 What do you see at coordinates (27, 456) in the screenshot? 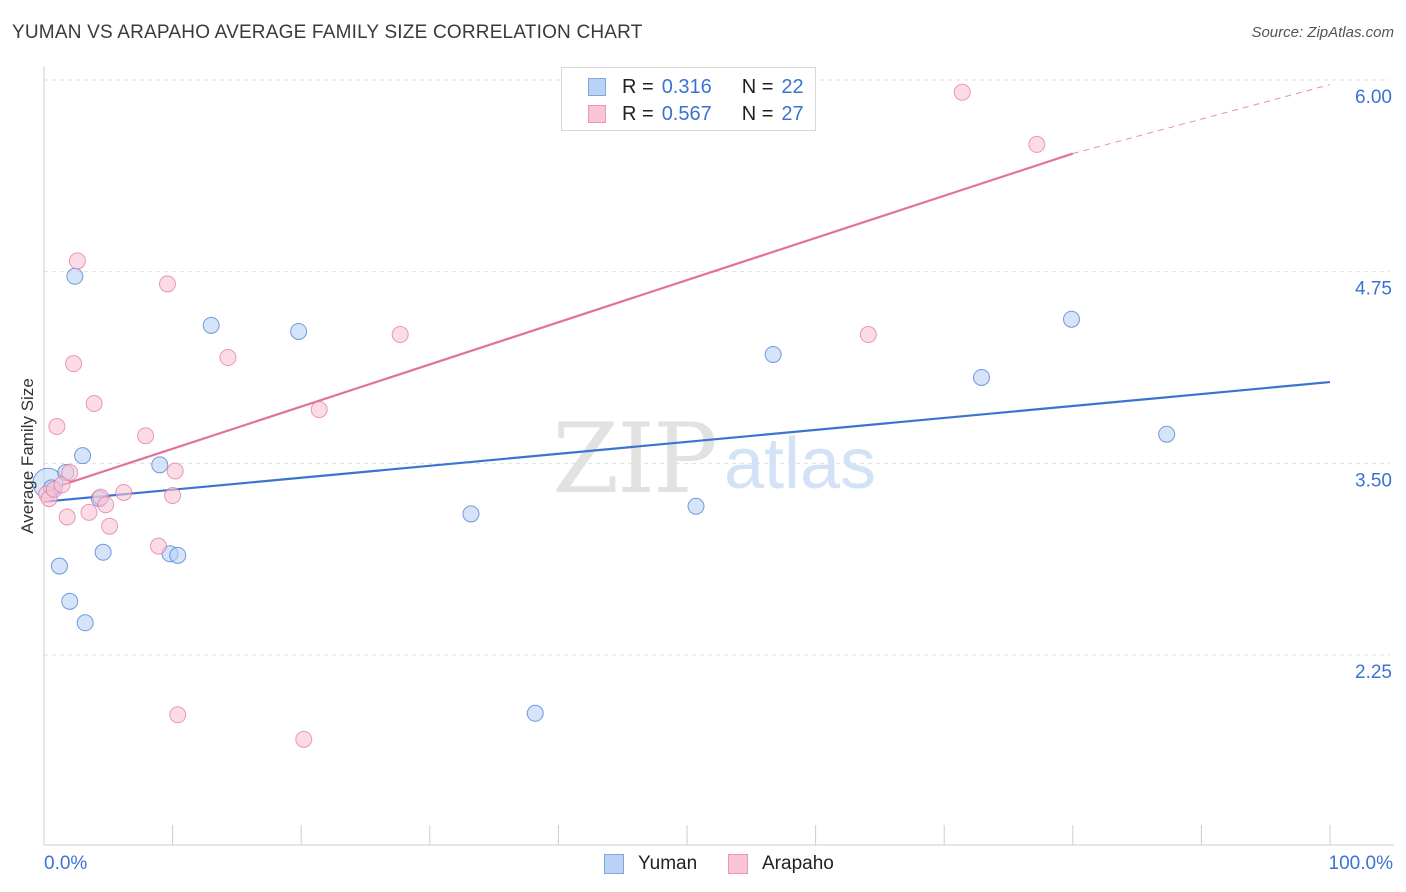
I see `y-axis-label: Average Family Size` at bounding box center [27, 456].